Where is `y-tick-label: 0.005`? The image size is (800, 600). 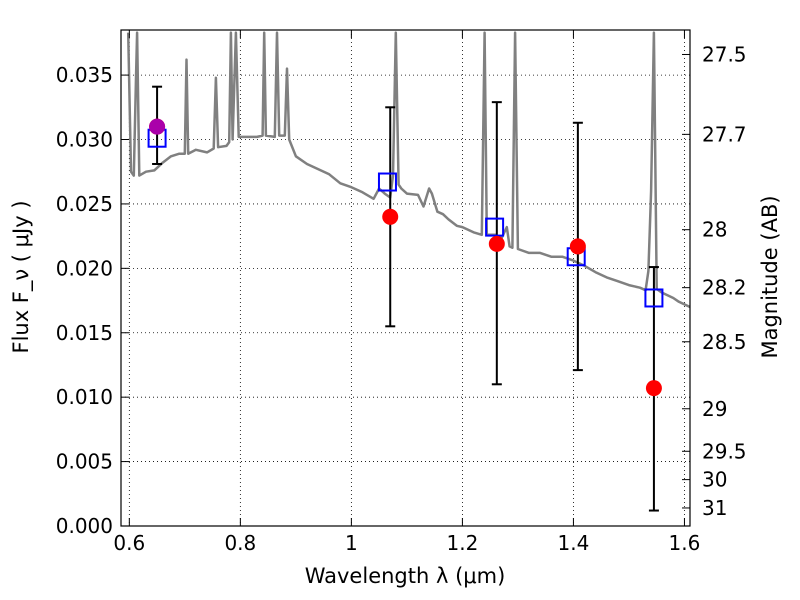 y-tick-label: 0.005 is located at coordinates (84, 462).